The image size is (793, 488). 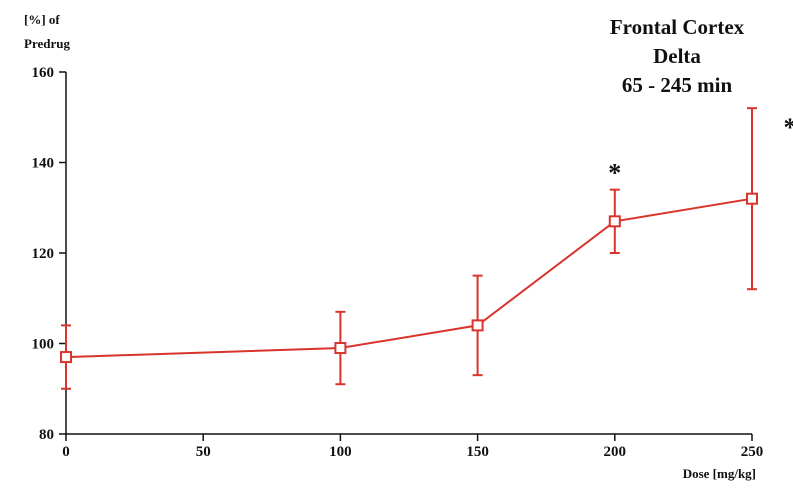 I want to click on x-tick-label: 50, so click(x=203, y=452).